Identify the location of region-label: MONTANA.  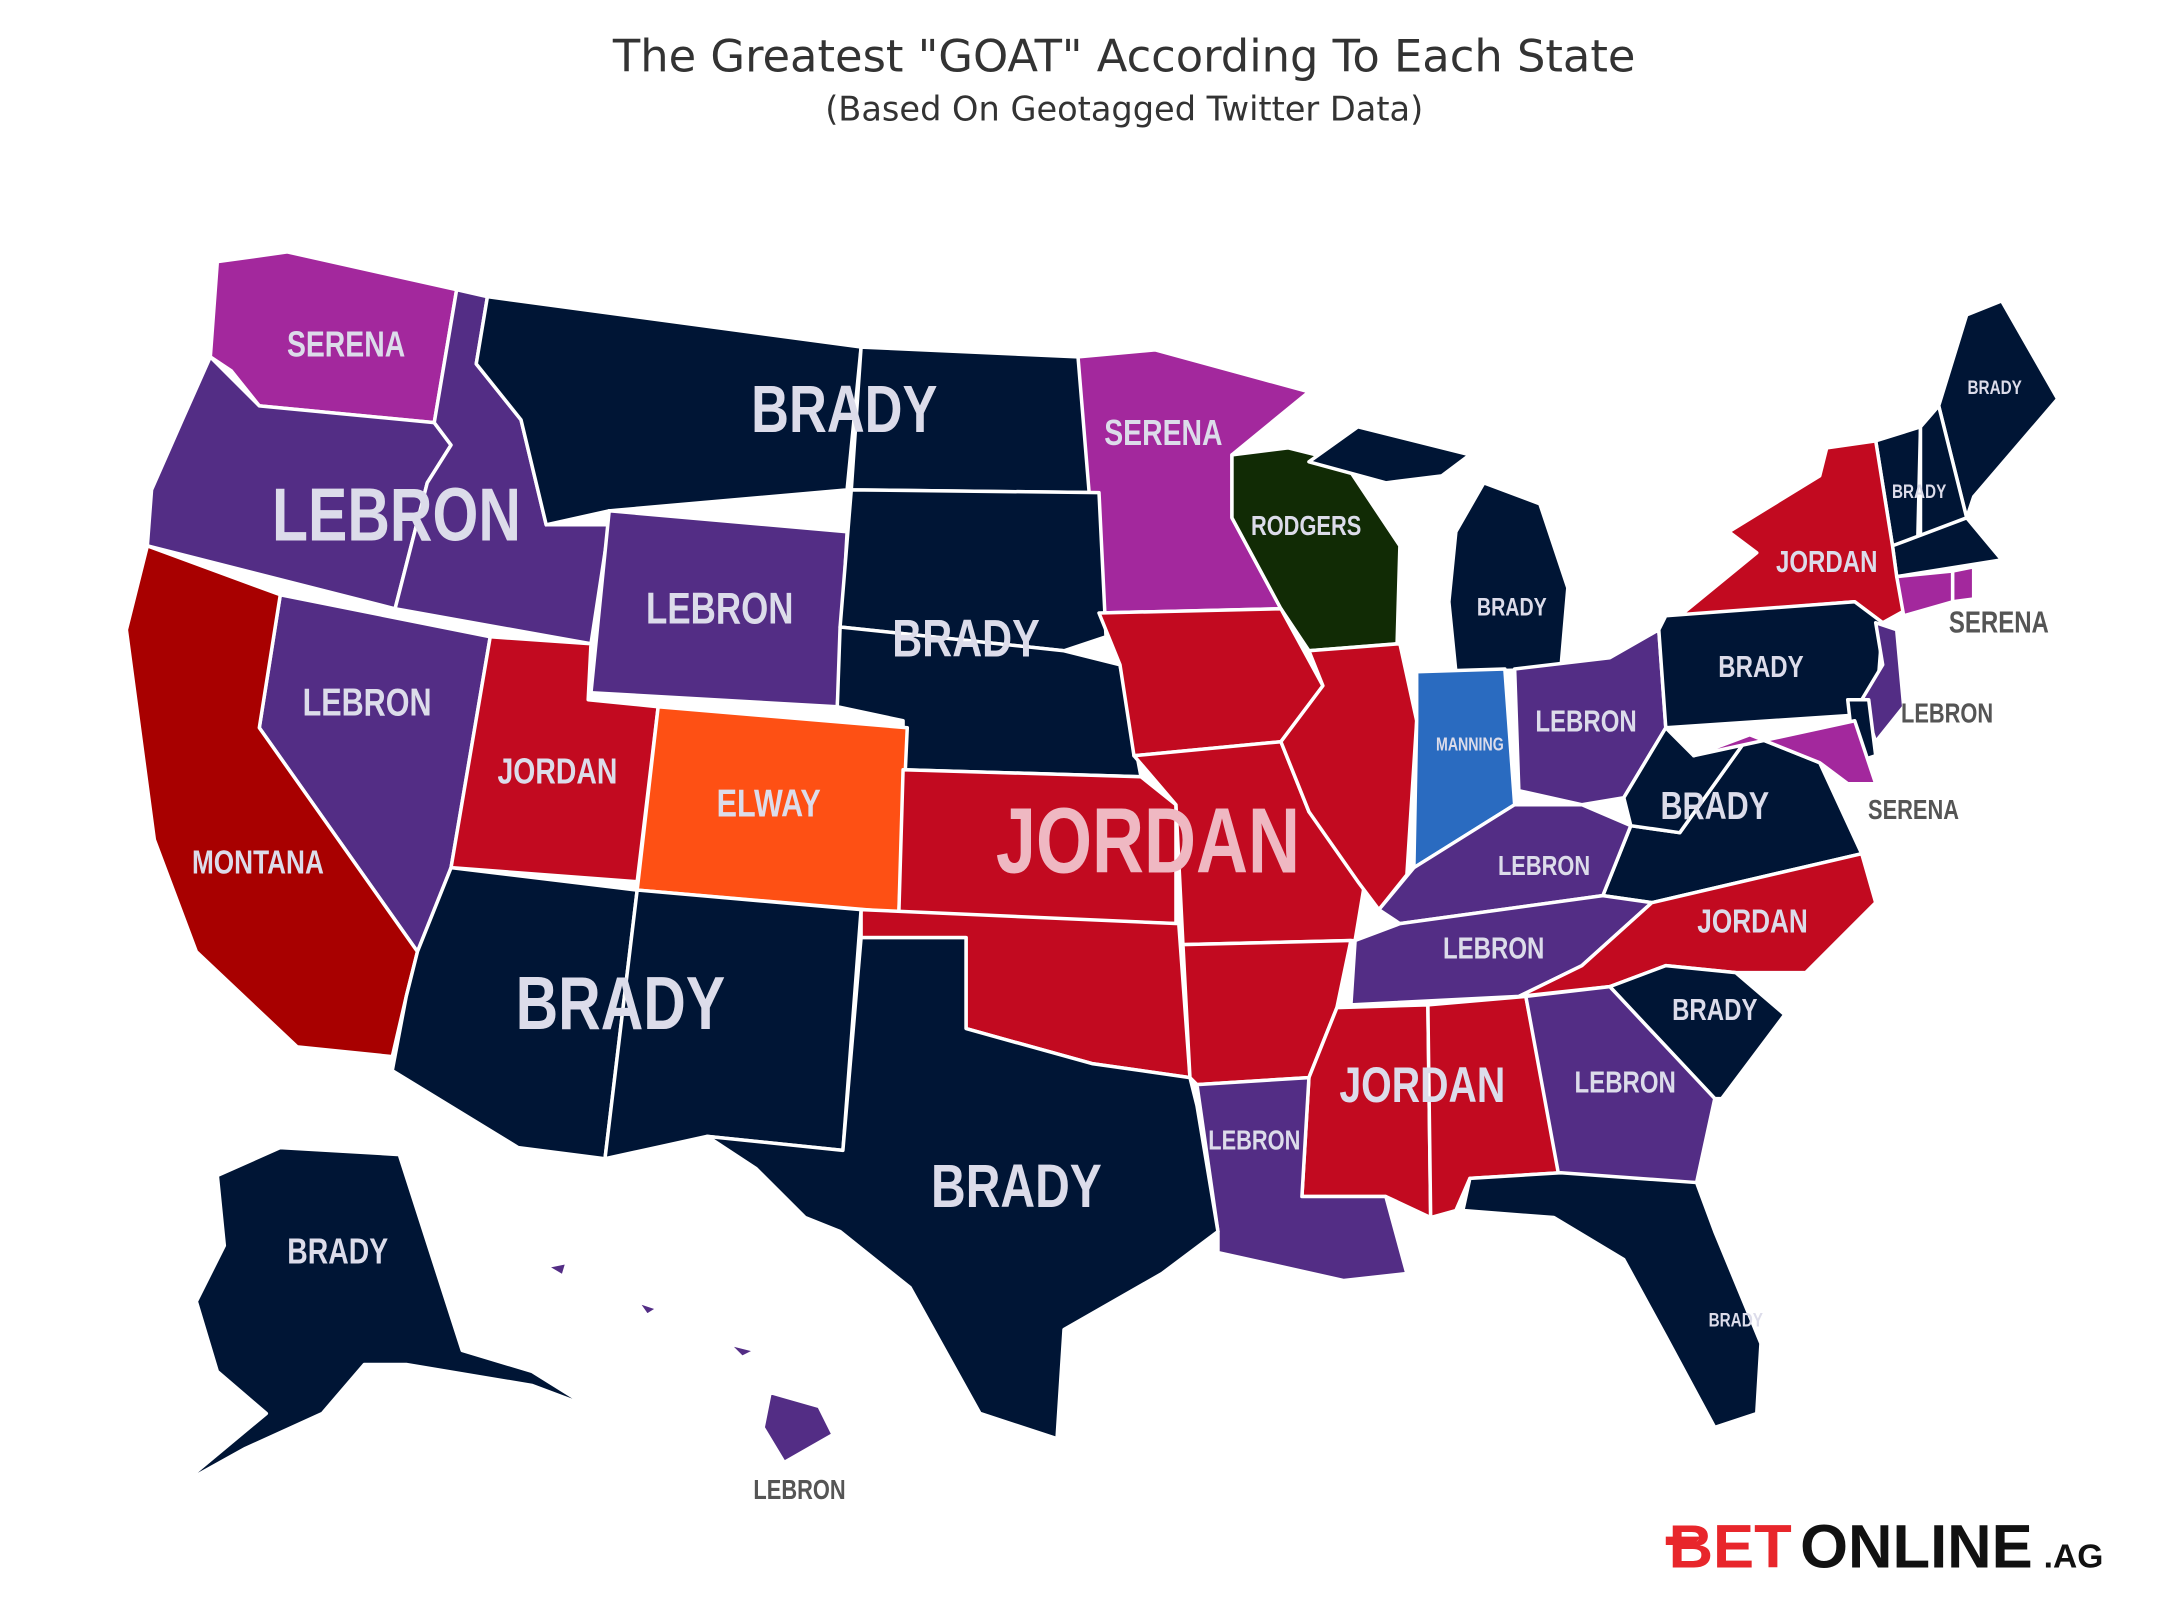
(258, 863).